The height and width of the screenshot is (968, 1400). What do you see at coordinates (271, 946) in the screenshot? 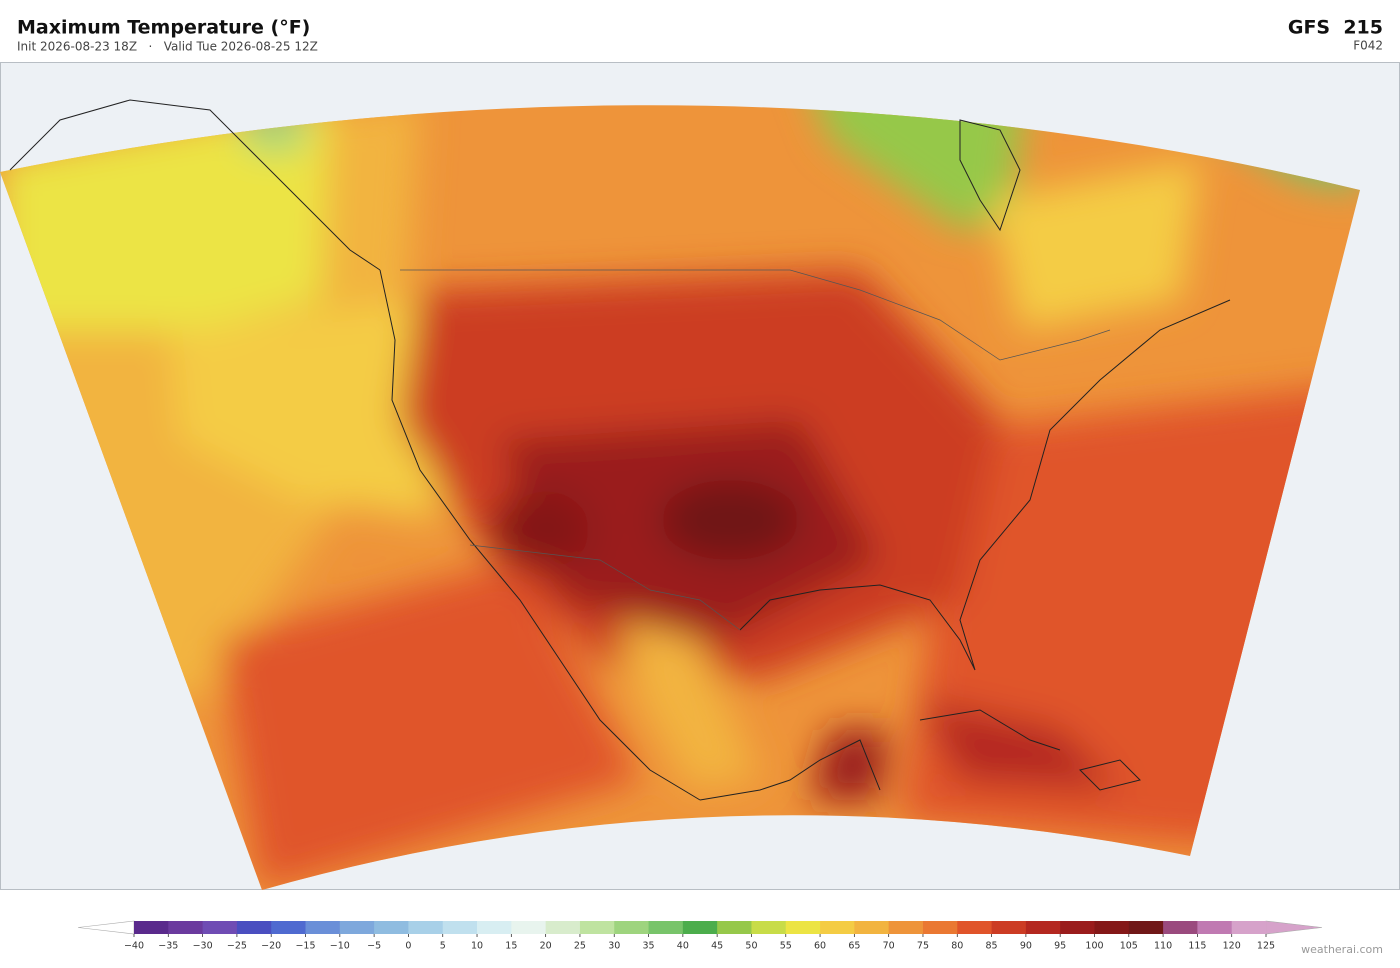
I see `colorbar-tick-label: −20` at bounding box center [271, 946].